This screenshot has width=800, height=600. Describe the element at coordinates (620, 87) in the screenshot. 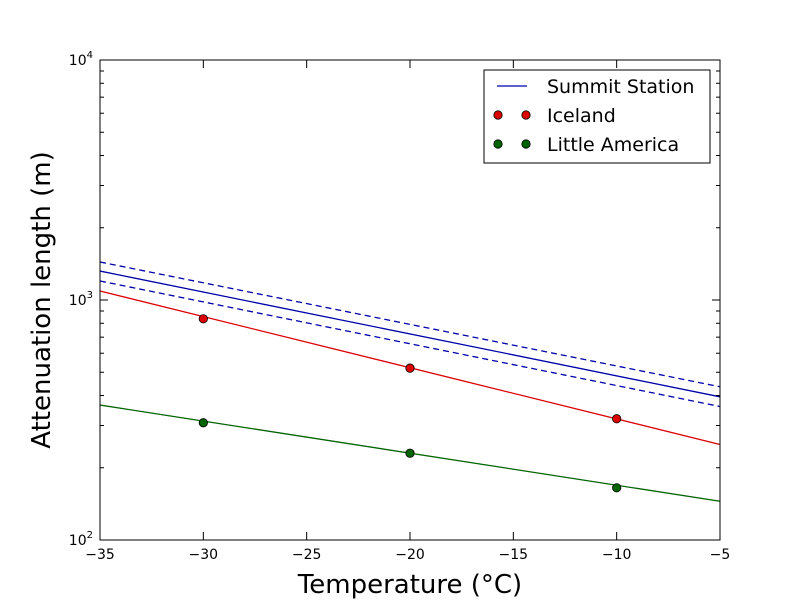

I see `legend-summit-station-label: Summit Station` at that location.